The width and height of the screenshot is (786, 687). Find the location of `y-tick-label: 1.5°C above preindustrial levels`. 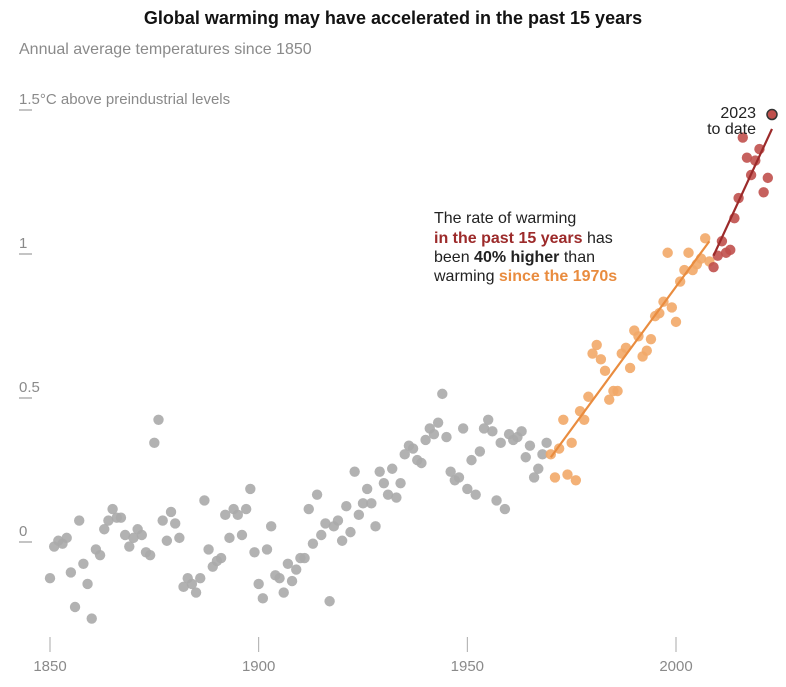

y-tick-label: 1.5°C above preindustrial levels is located at coordinates (124, 99).